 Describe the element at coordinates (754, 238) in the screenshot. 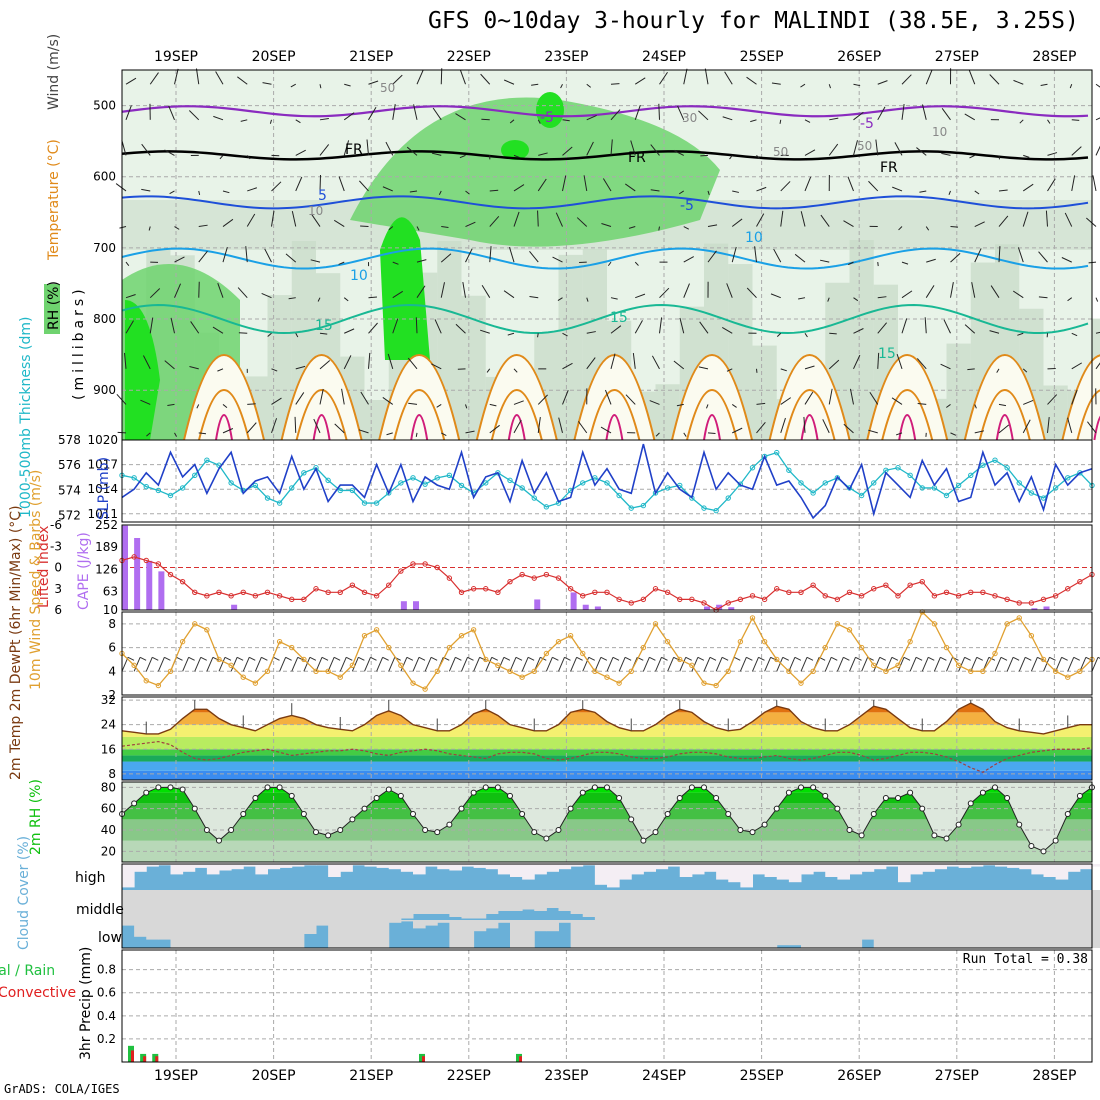

I see `contour-label: 10` at that location.